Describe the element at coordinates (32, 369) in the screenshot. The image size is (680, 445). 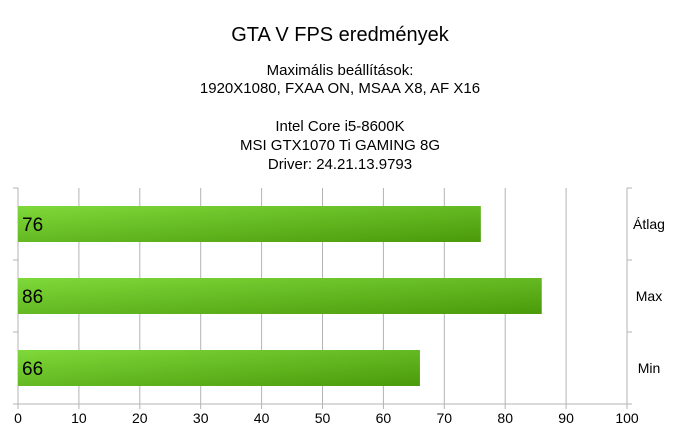
I see `value-label-2: 66` at that location.